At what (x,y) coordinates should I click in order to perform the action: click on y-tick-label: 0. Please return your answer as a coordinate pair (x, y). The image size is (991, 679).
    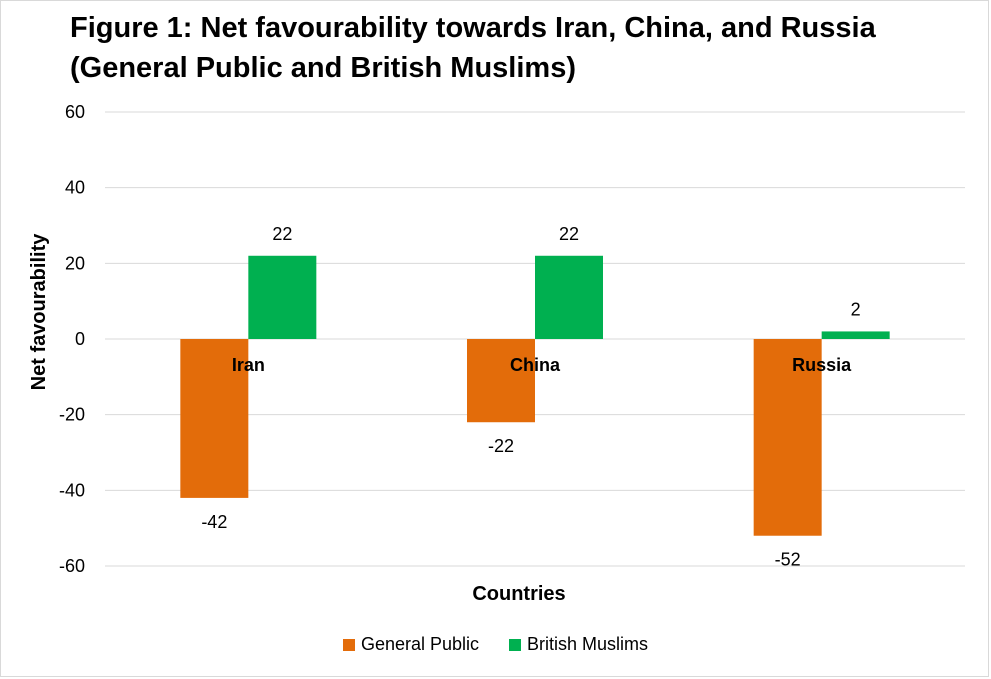
    Looking at the image, I should click on (80, 339).